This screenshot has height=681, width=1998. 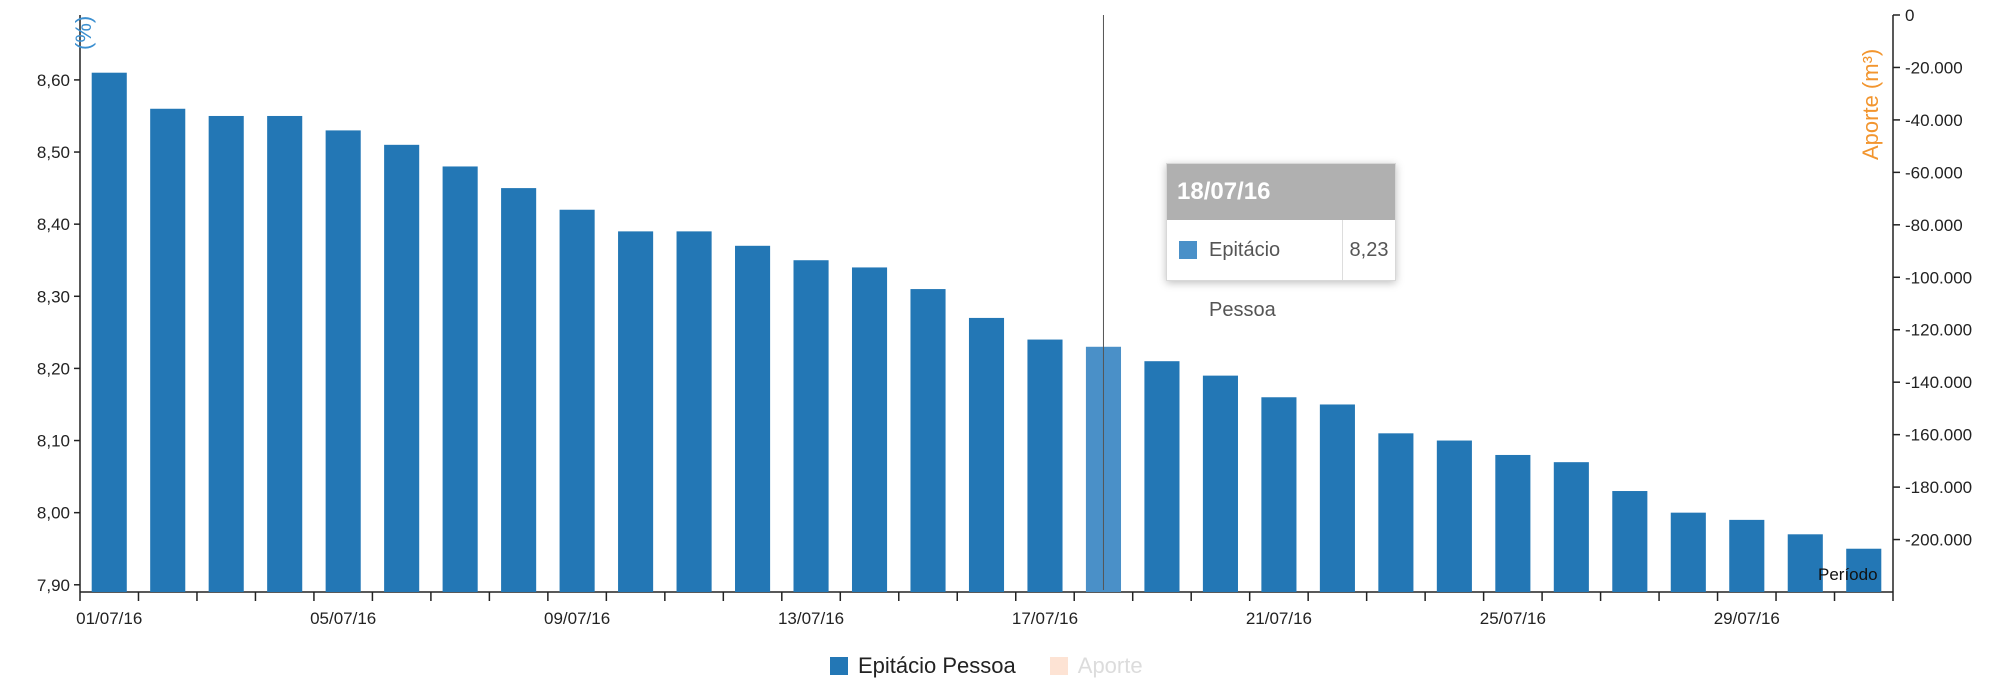 I want to click on legend-label-epitacio-pessoa: Epitácio Pessoa, so click(x=937, y=665).